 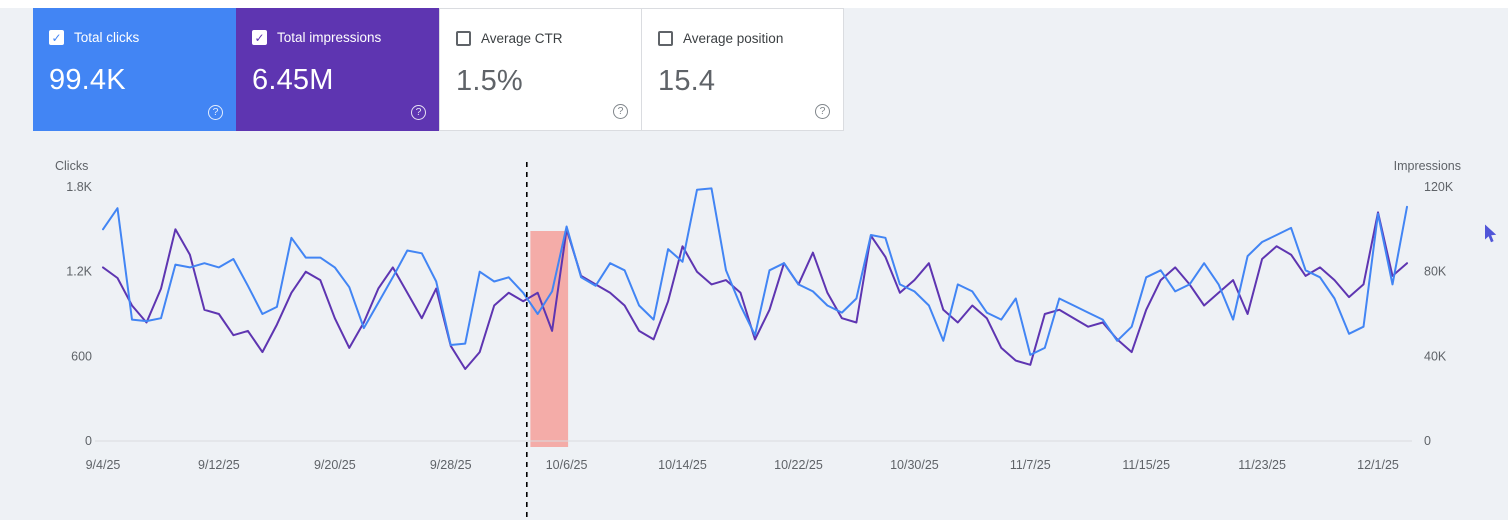 I want to click on left-axis-tick-label: 0, so click(x=88, y=441).